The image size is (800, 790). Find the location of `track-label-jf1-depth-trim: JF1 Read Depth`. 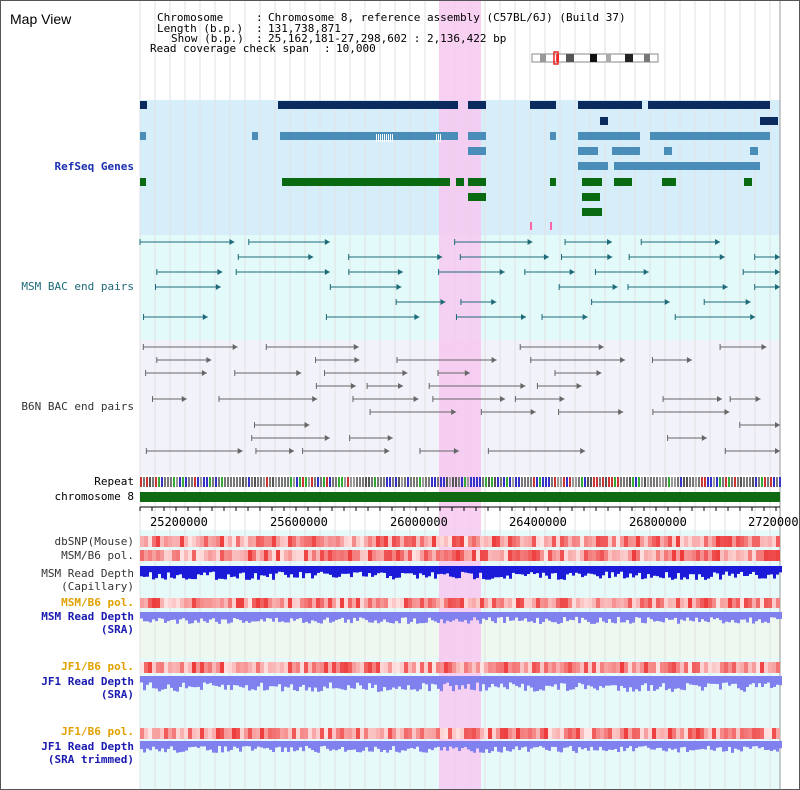

track-label-jf1-depth-trim: JF1 Read Depth is located at coordinates (87, 746).